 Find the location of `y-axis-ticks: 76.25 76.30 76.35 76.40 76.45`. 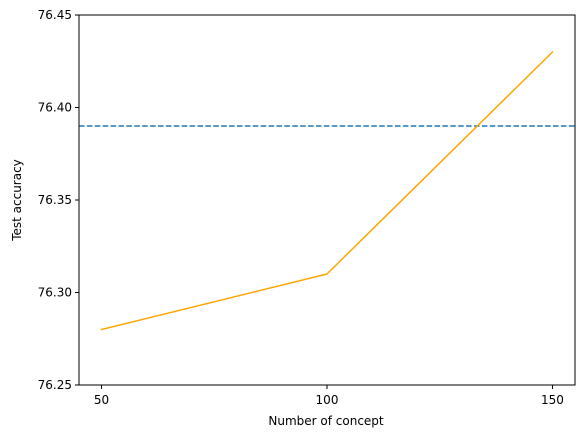

y-axis-ticks: 76.25 76.30 76.35 76.40 76.45 is located at coordinates (58, 200).